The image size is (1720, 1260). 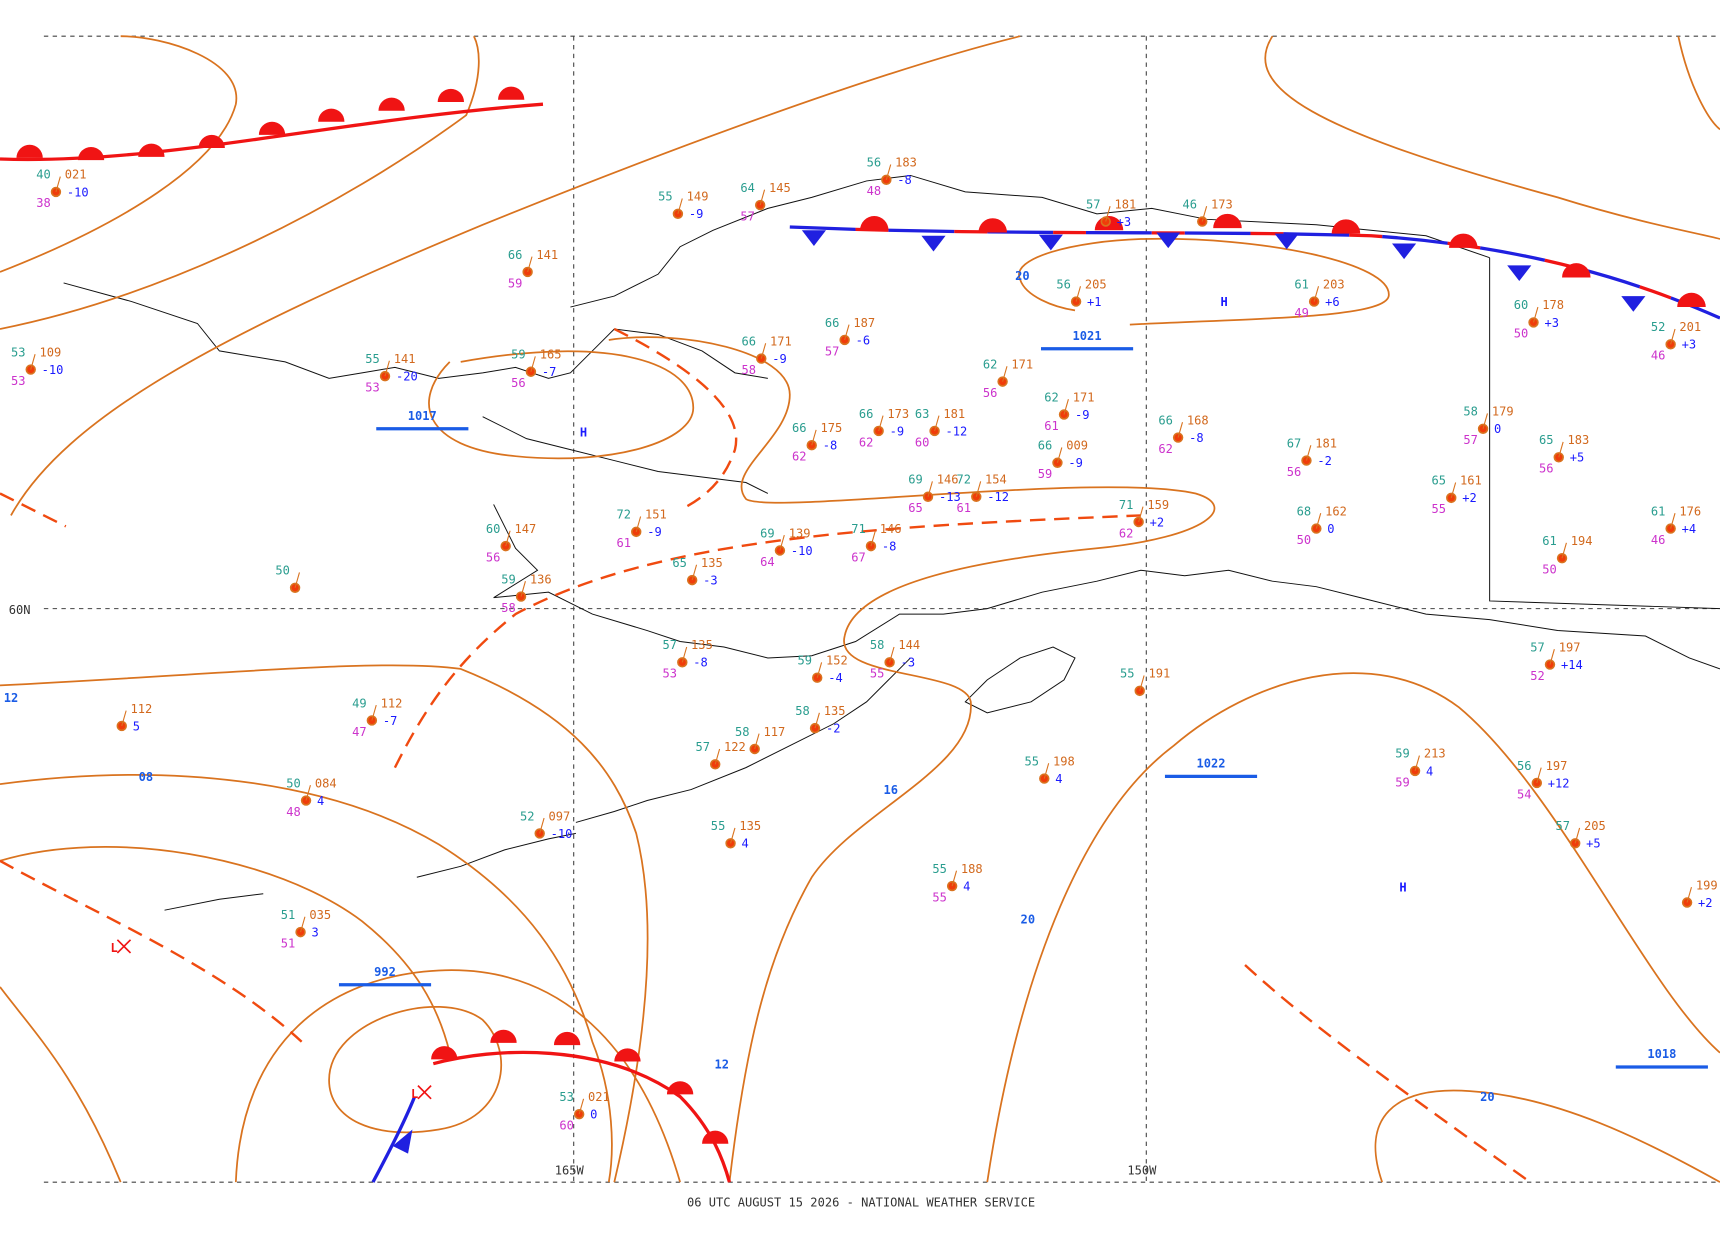 I want to click on pressure: 152, so click(x=837, y=661).